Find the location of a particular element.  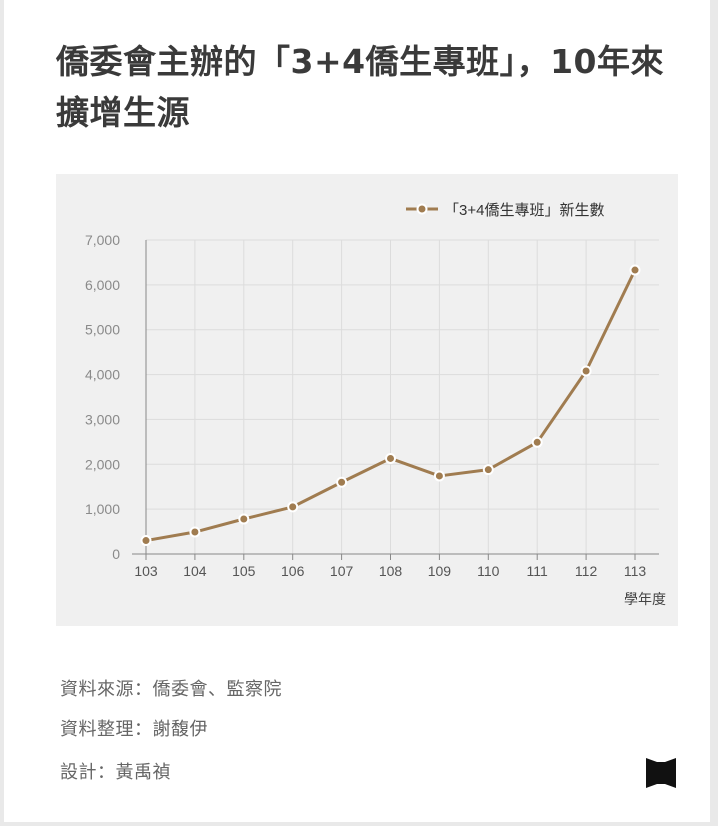

x-tick-label: 105 is located at coordinates (244, 571).